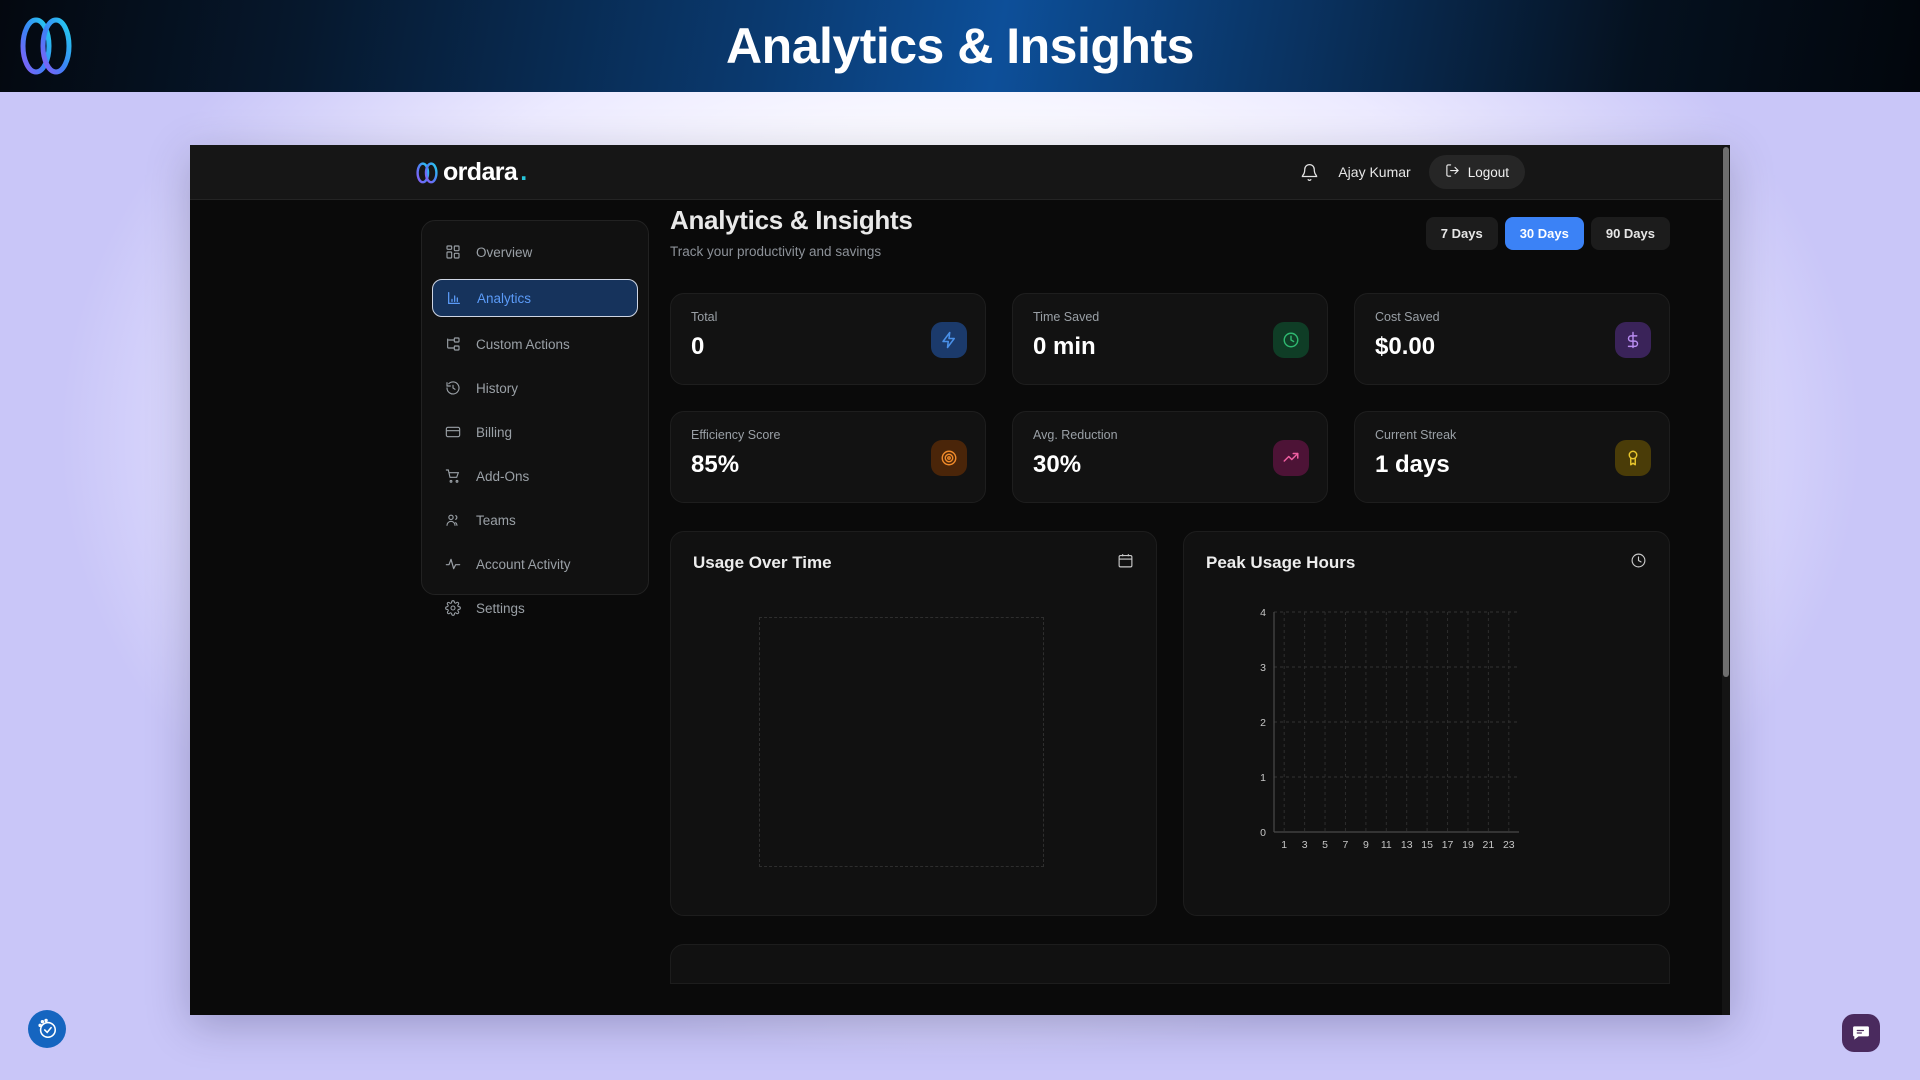 Image resolution: width=1920 pixels, height=1080 pixels. What do you see at coordinates (1291, 458) in the screenshot?
I see `trending-up-icon` at bounding box center [1291, 458].